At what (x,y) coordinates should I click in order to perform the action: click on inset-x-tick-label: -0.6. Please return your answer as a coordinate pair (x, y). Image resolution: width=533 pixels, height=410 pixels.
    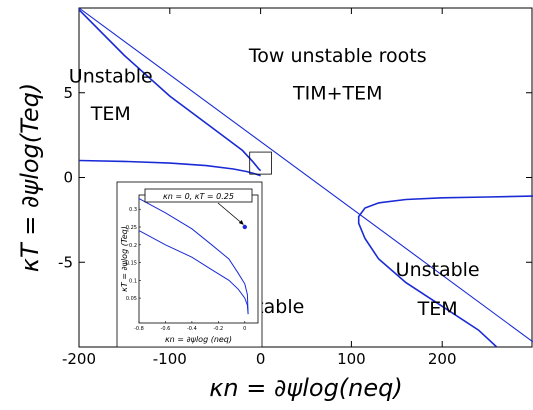
    Looking at the image, I should click on (166, 329).